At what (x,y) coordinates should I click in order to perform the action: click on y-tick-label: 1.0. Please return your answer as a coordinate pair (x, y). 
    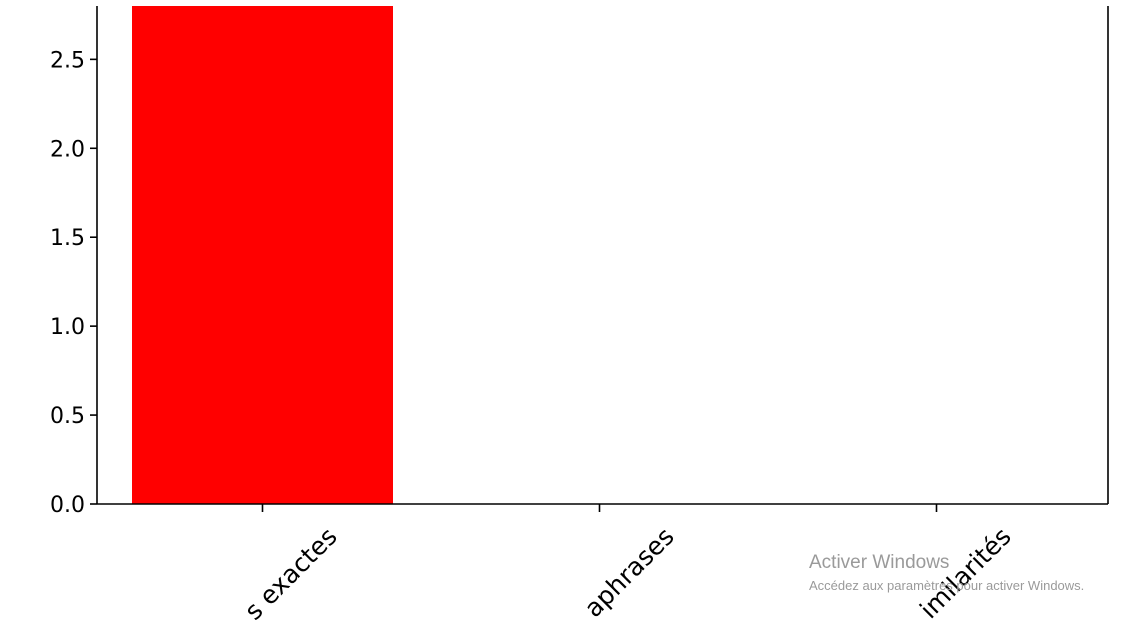
    Looking at the image, I should click on (67, 327).